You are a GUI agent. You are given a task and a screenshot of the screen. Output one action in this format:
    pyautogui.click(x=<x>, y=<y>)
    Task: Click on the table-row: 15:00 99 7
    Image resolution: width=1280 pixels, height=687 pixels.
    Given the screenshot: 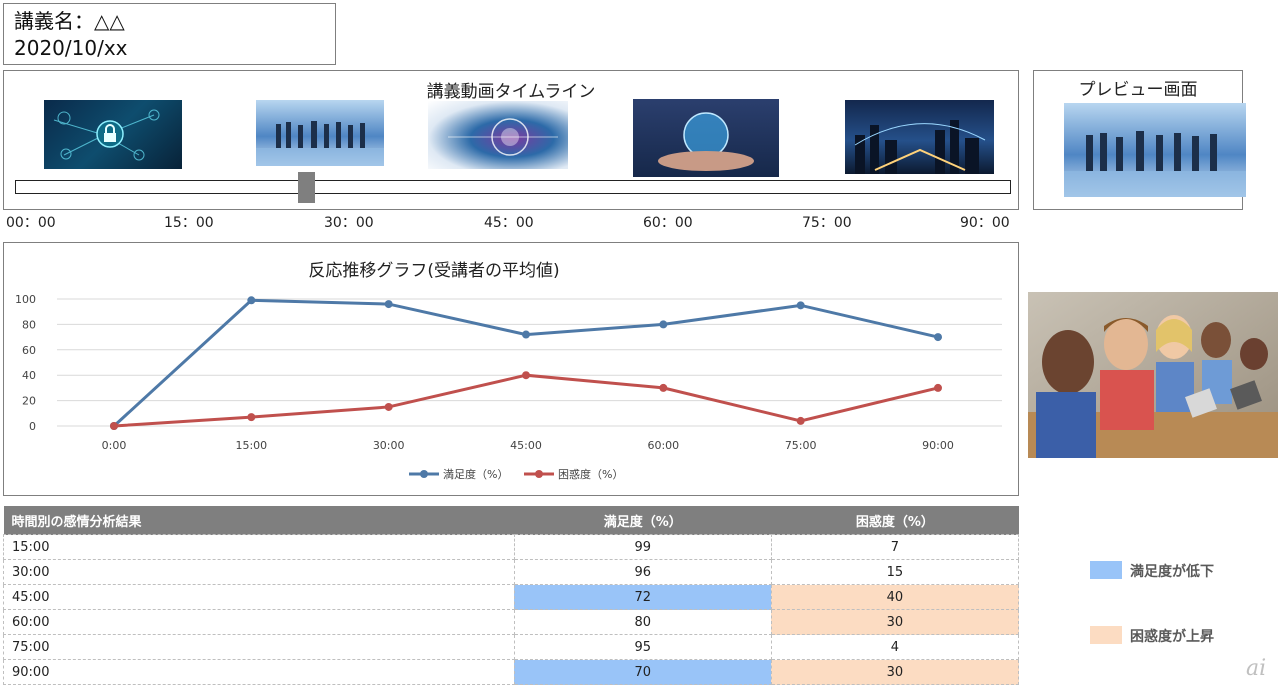 What is the action you would take?
    pyautogui.click(x=511, y=547)
    